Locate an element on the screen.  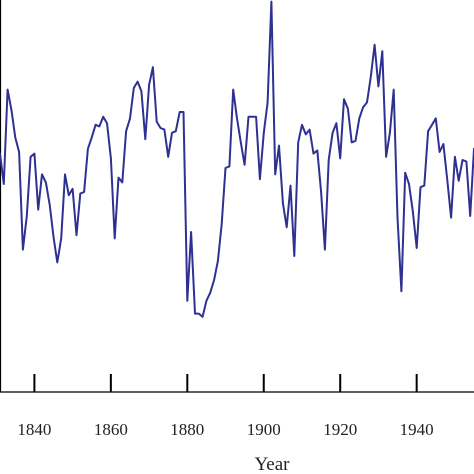
x-tick-label: 1940 is located at coordinates (417, 429).